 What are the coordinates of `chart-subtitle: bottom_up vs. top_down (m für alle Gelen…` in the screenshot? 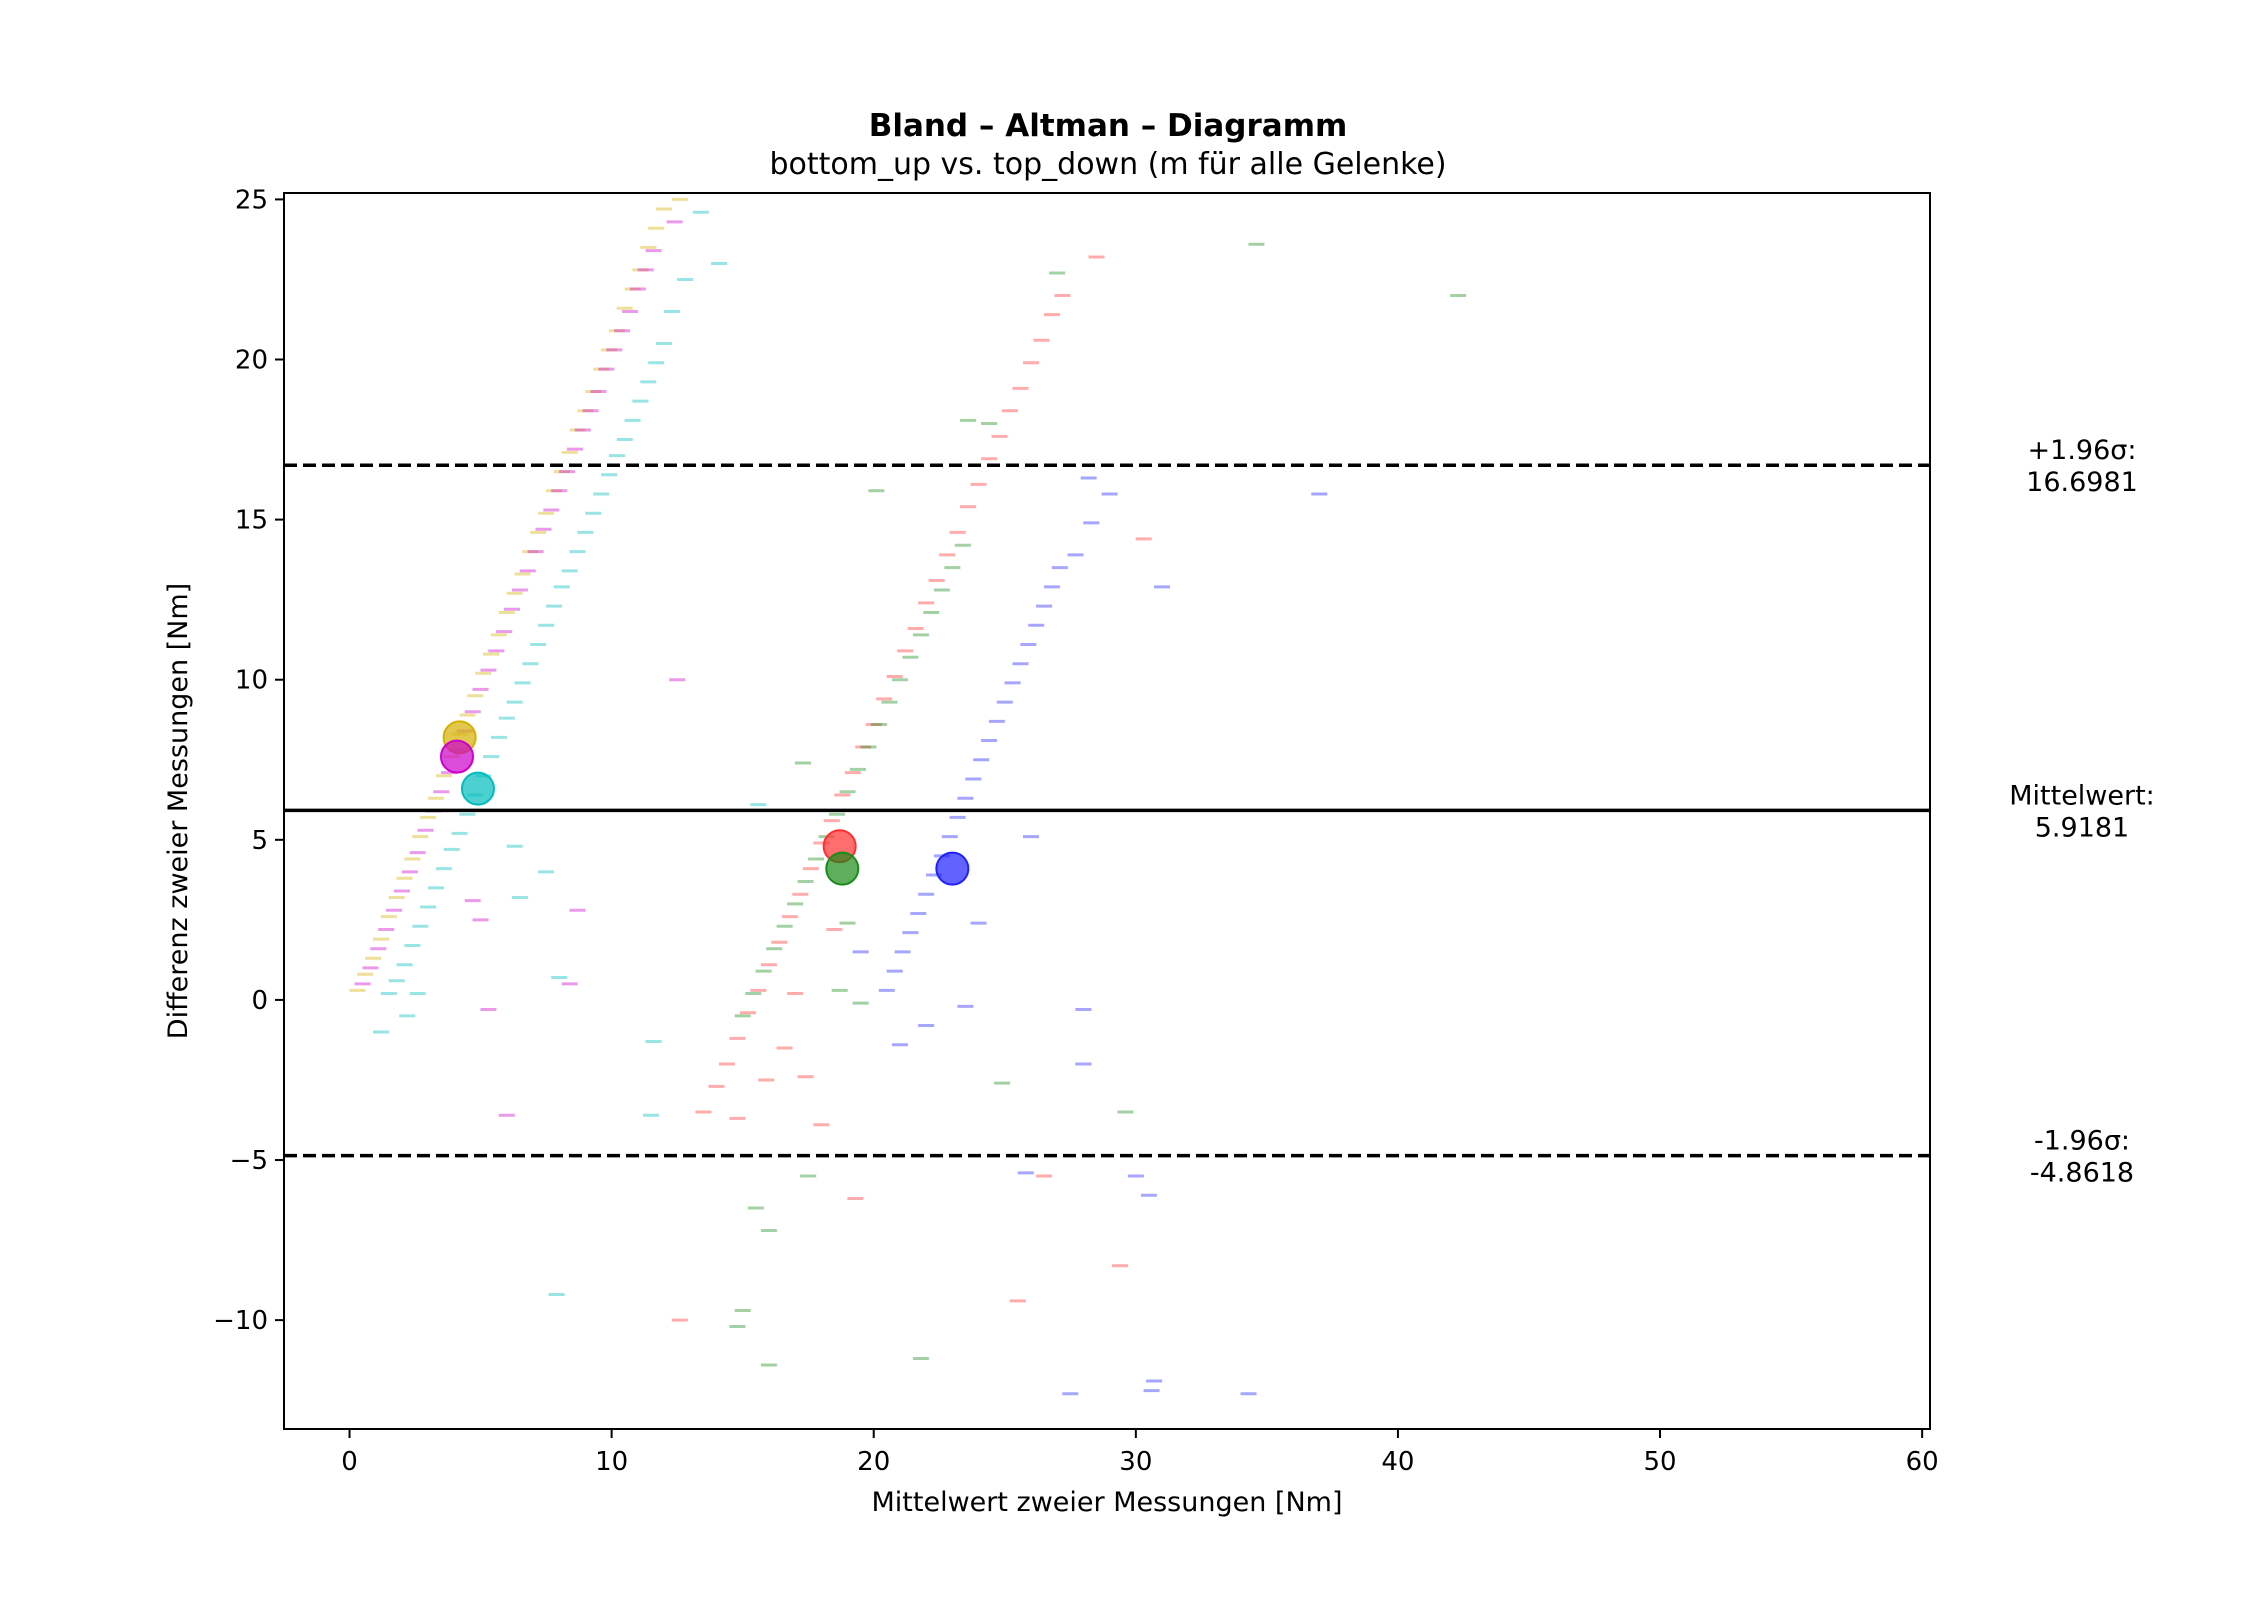 It's located at (1107, 164).